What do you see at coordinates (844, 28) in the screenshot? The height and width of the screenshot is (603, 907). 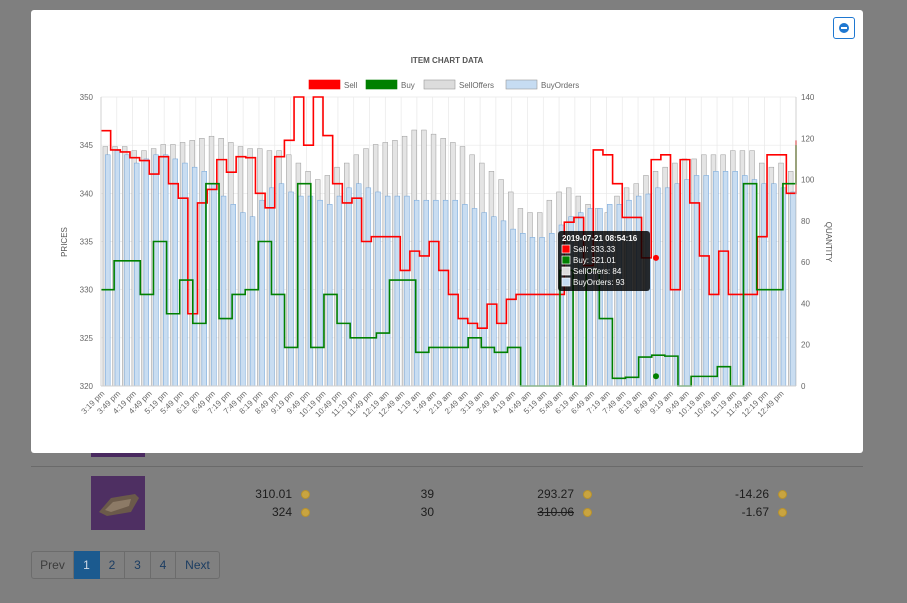 I see `close-modal-button` at bounding box center [844, 28].